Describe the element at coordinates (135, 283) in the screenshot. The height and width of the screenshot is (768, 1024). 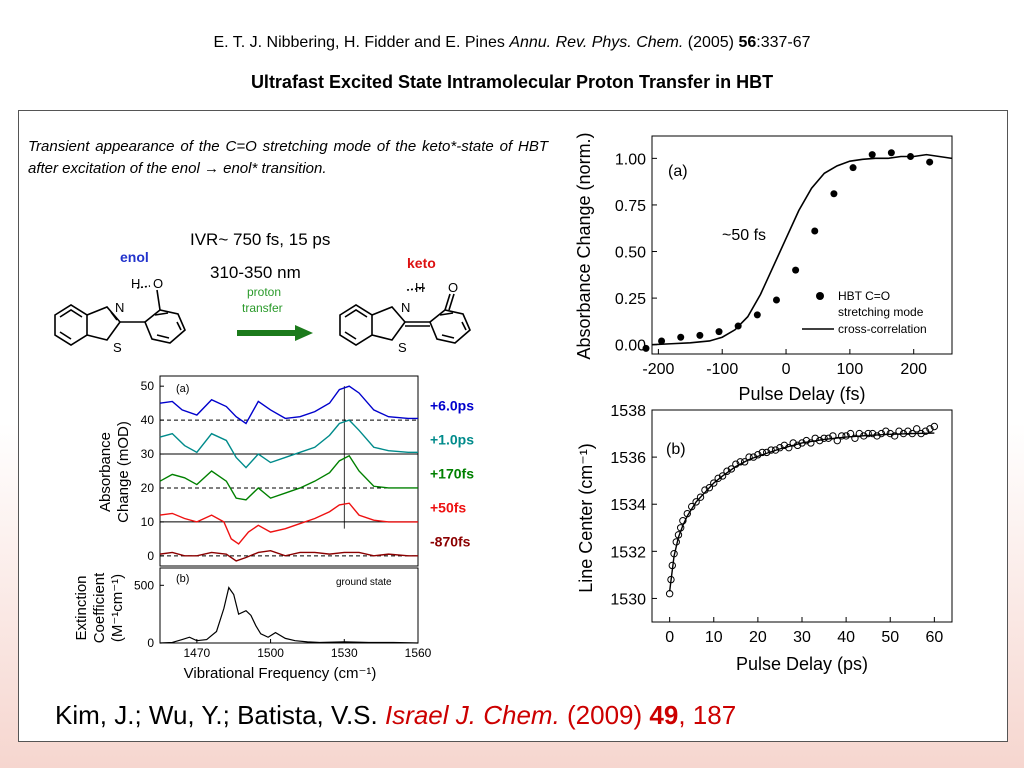
I see `enol-atom-h: H` at that location.